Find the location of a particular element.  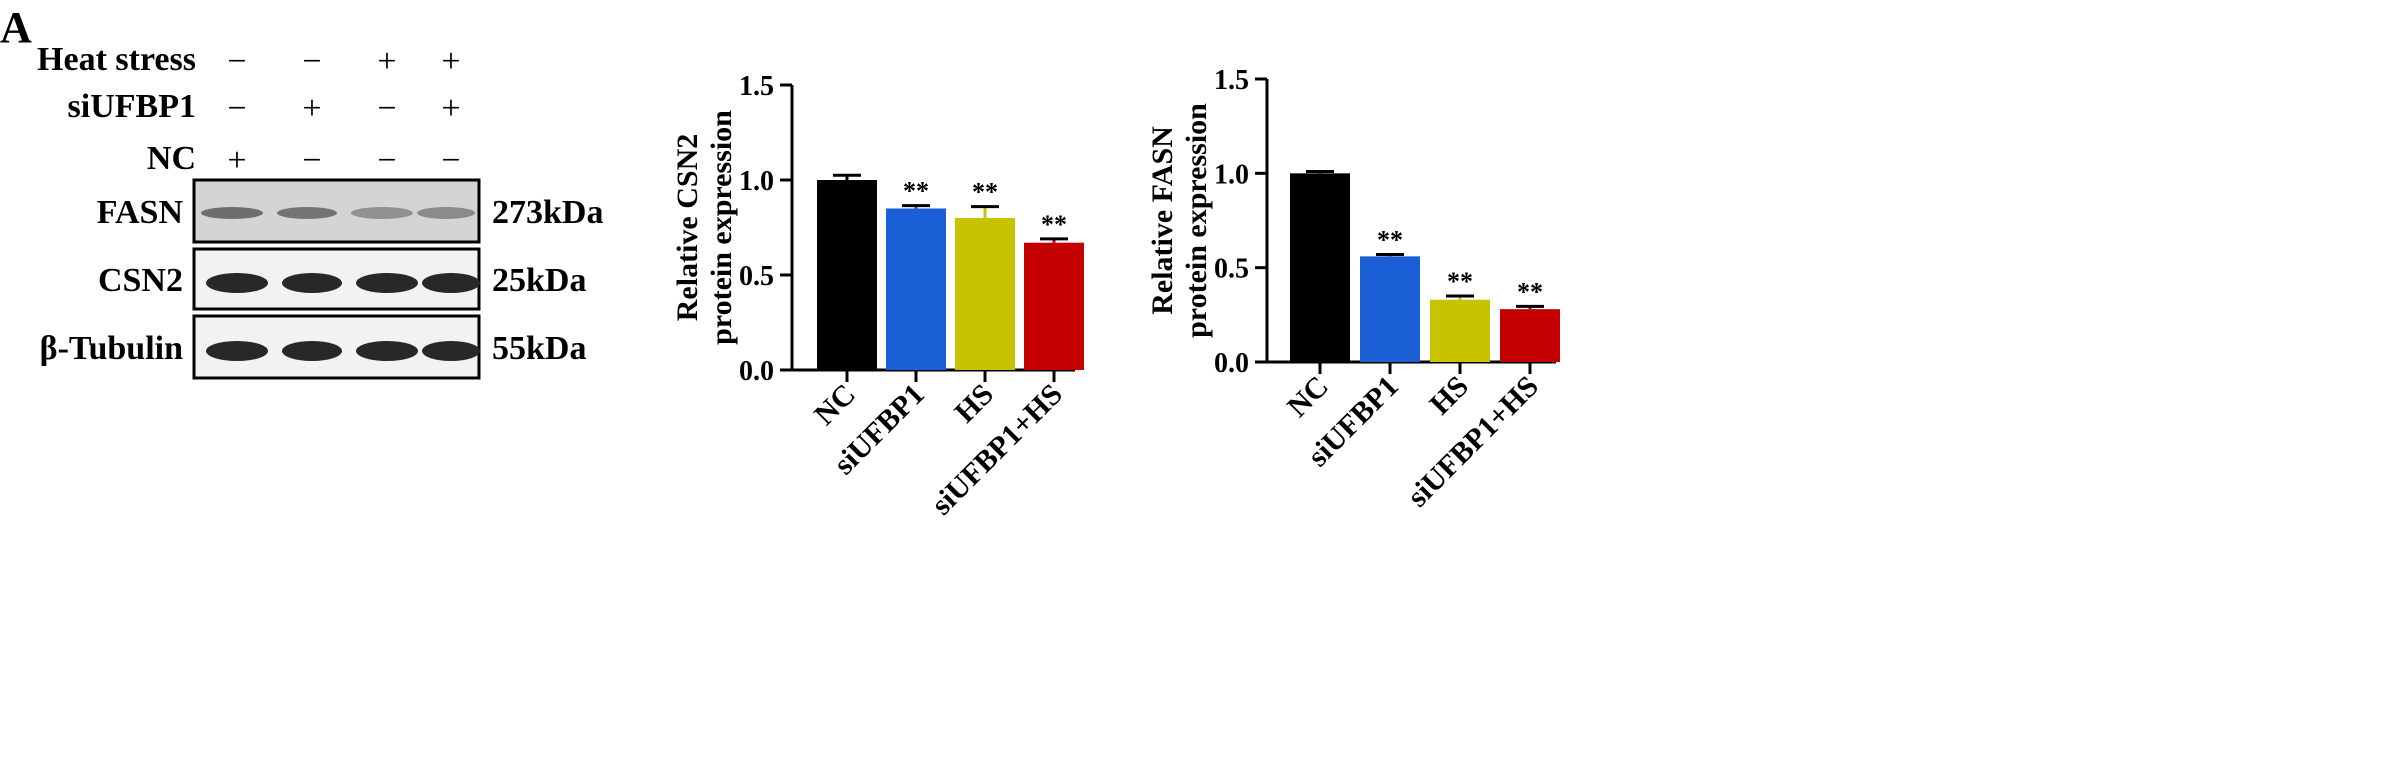

y-axis-label: Relative CSN2protein expression is located at coordinates (704, 227).